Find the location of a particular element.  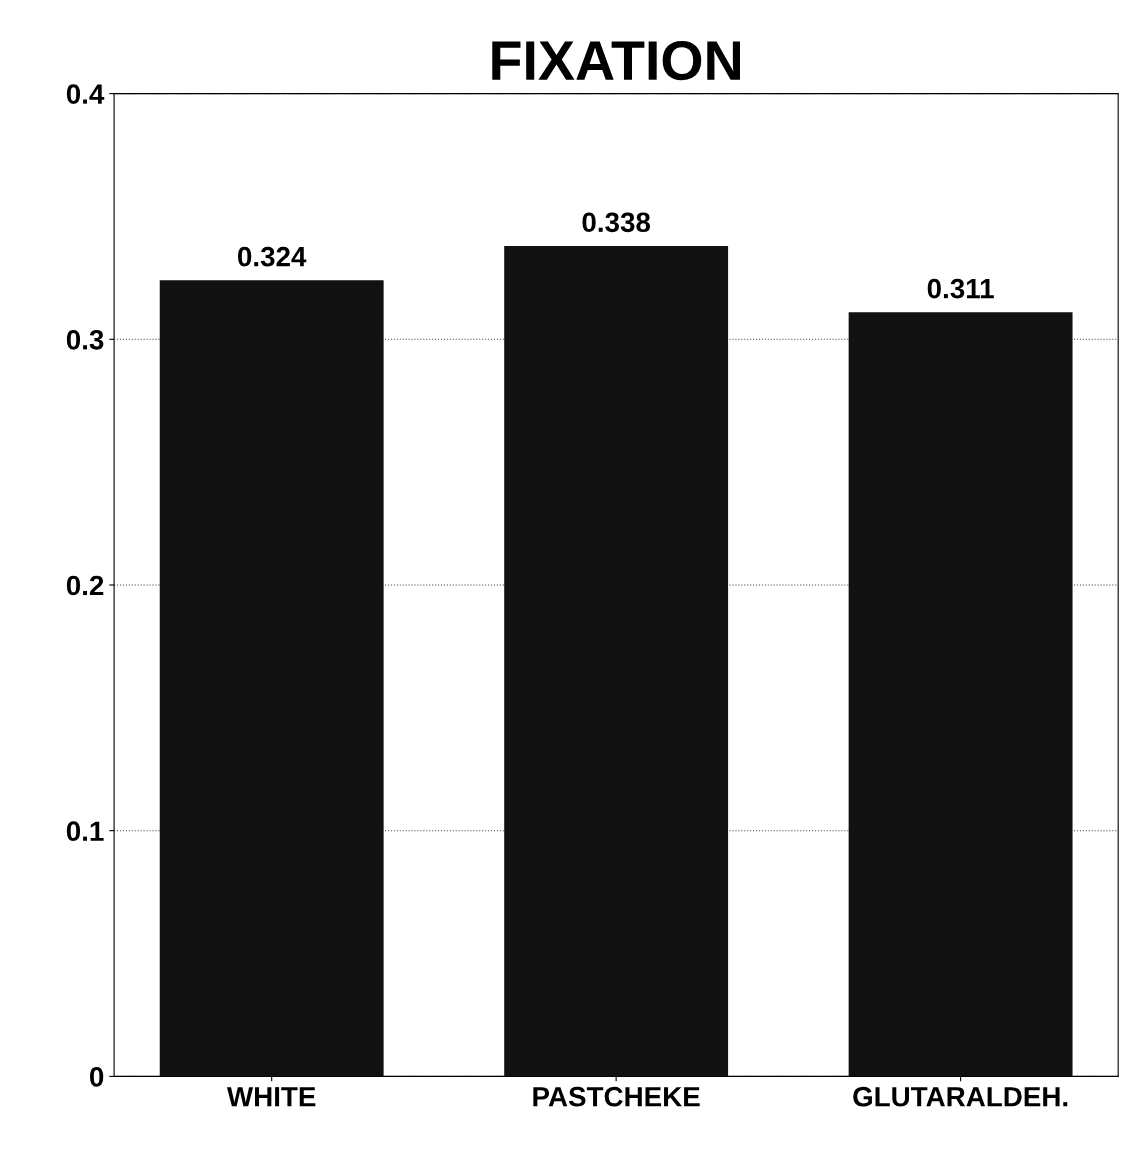

y-tick-label: 0 is located at coordinates (97, 1077).